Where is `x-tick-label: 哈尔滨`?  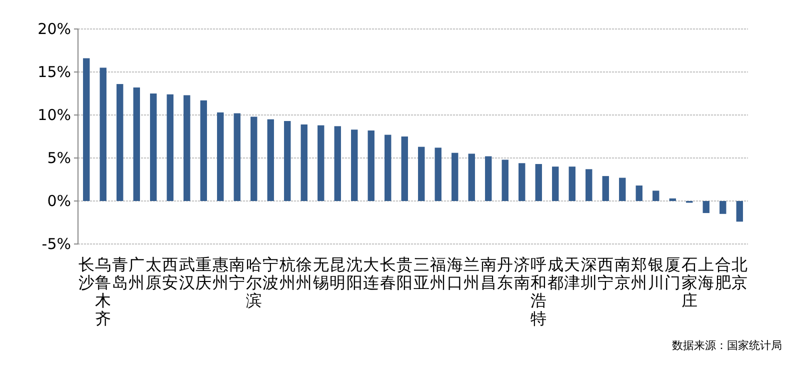
x-tick-label: 哈尔滨 is located at coordinates (254, 282).